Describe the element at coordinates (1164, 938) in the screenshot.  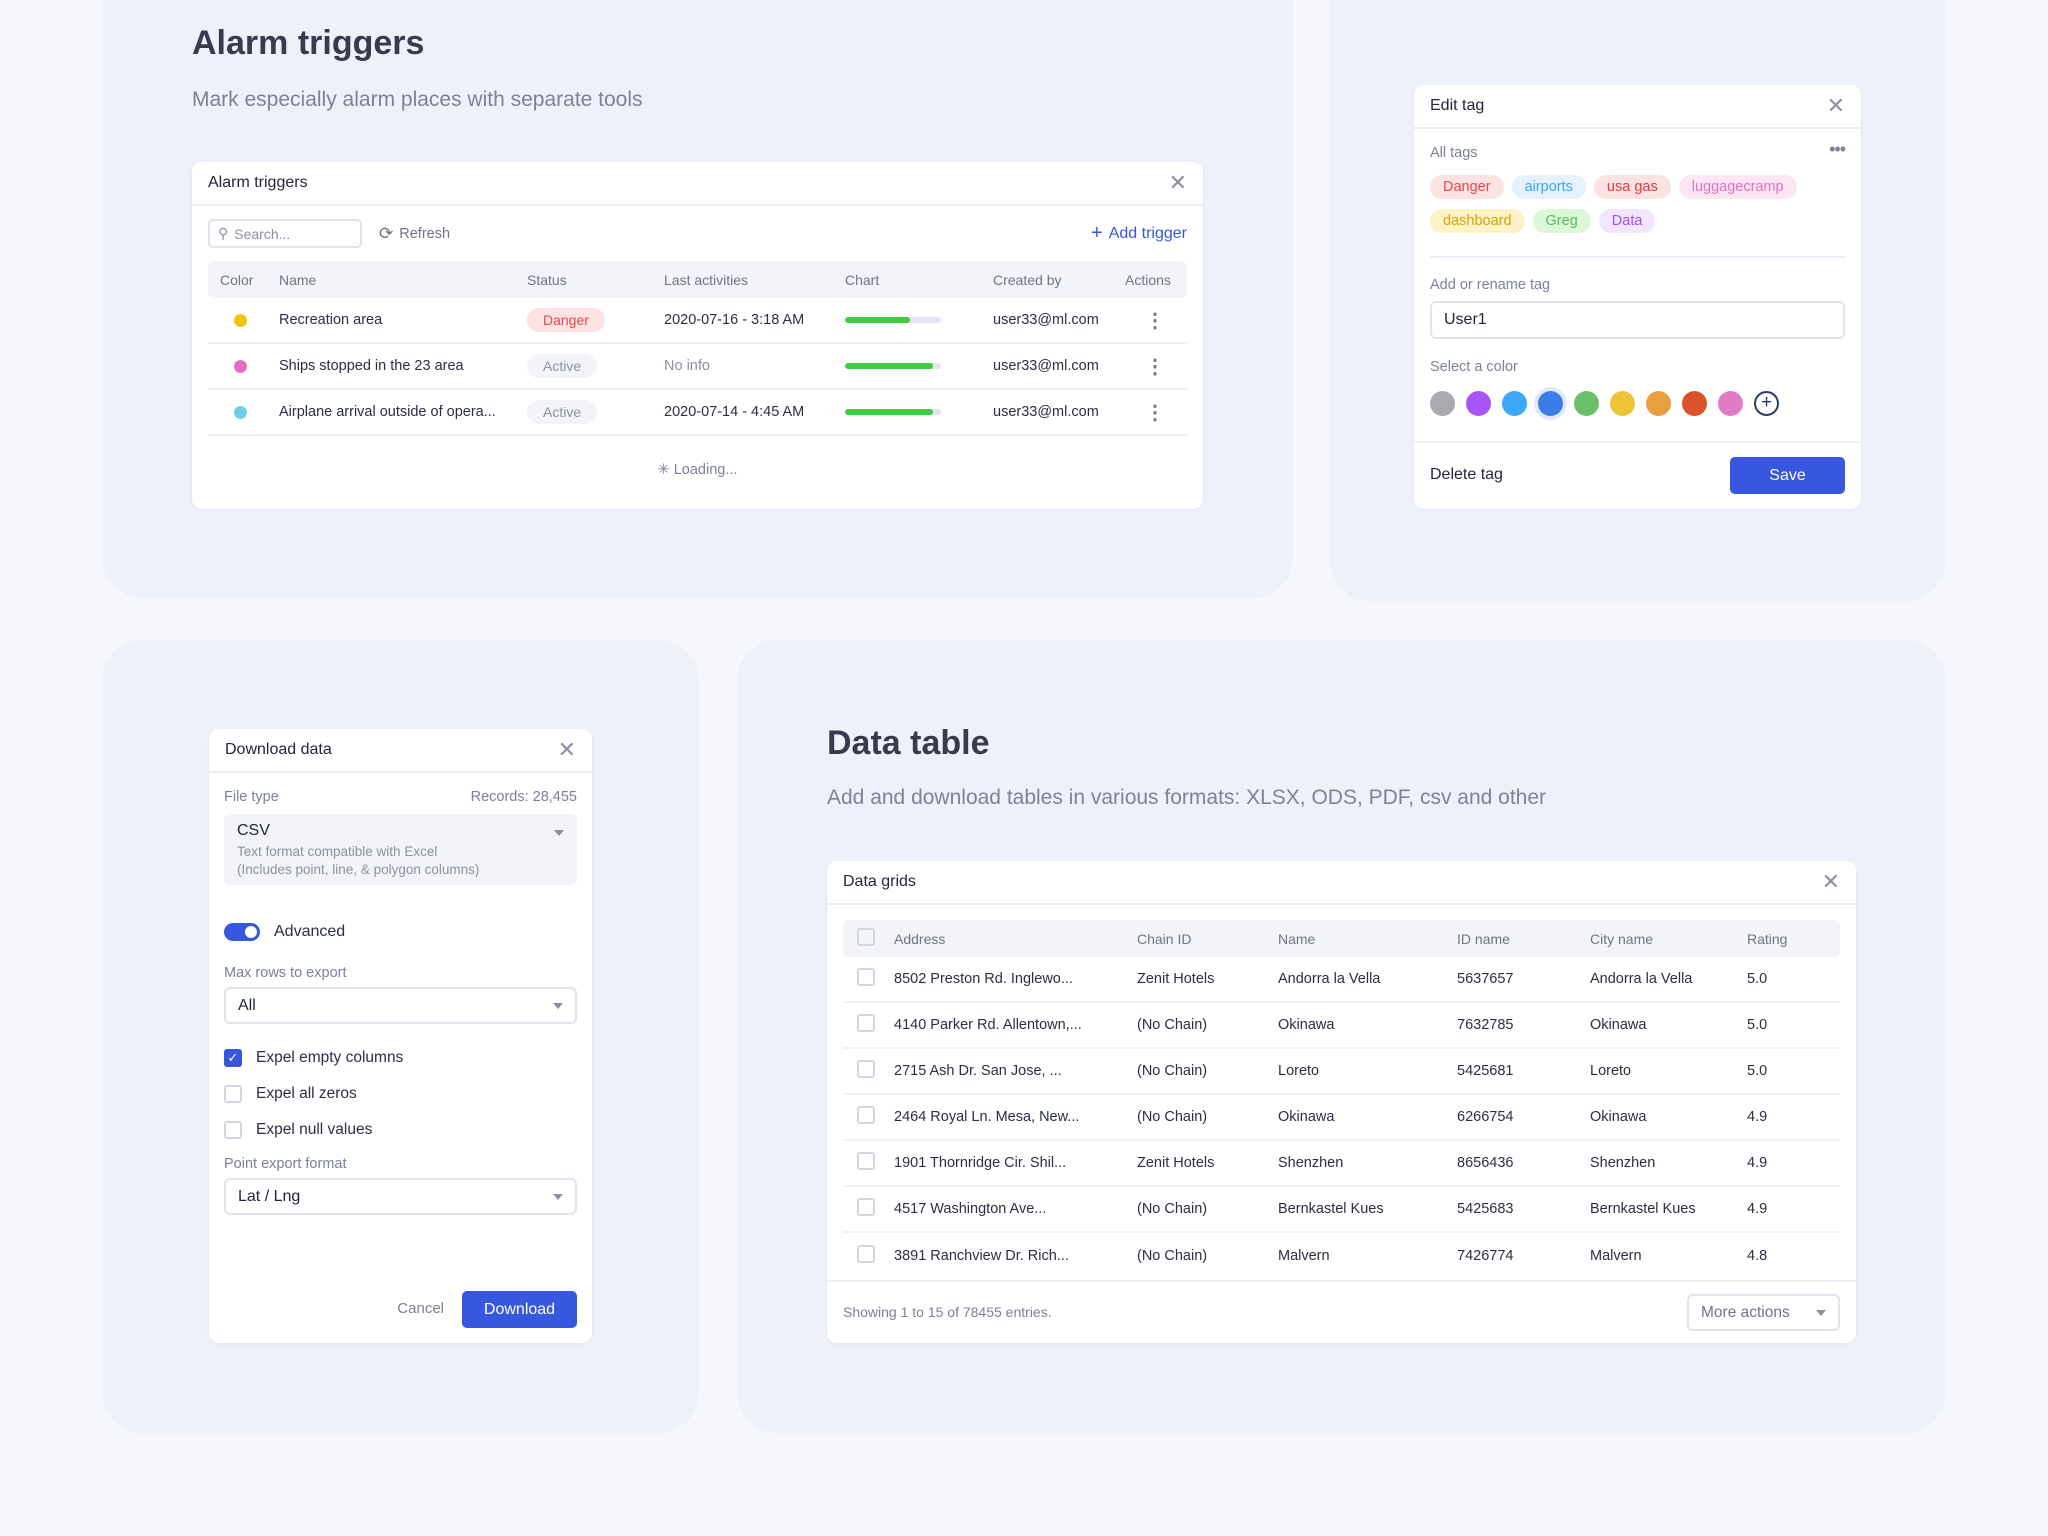
I see `column-header: Chain ID` at that location.